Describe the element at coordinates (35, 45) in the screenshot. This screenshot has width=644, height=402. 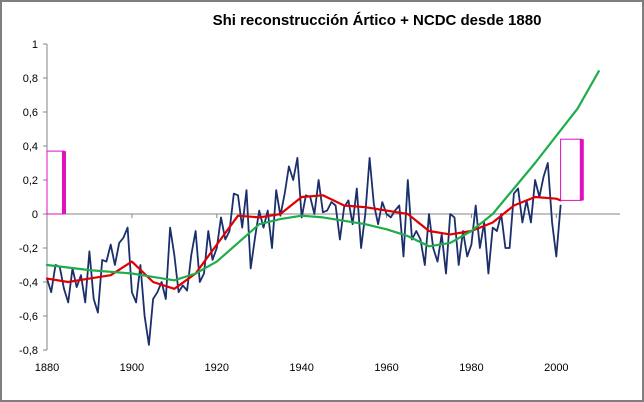
I see `y-tick-label: 1` at that location.